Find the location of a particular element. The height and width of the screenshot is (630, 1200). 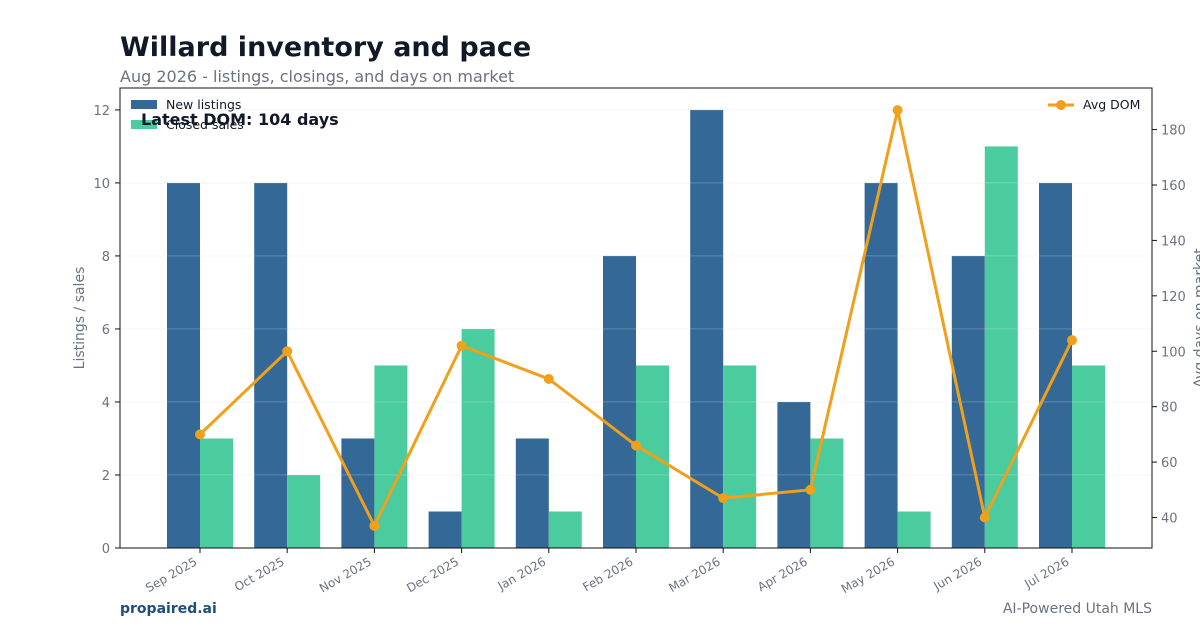

y2-tick-label: 100 is located at coordinates (1173, 352).